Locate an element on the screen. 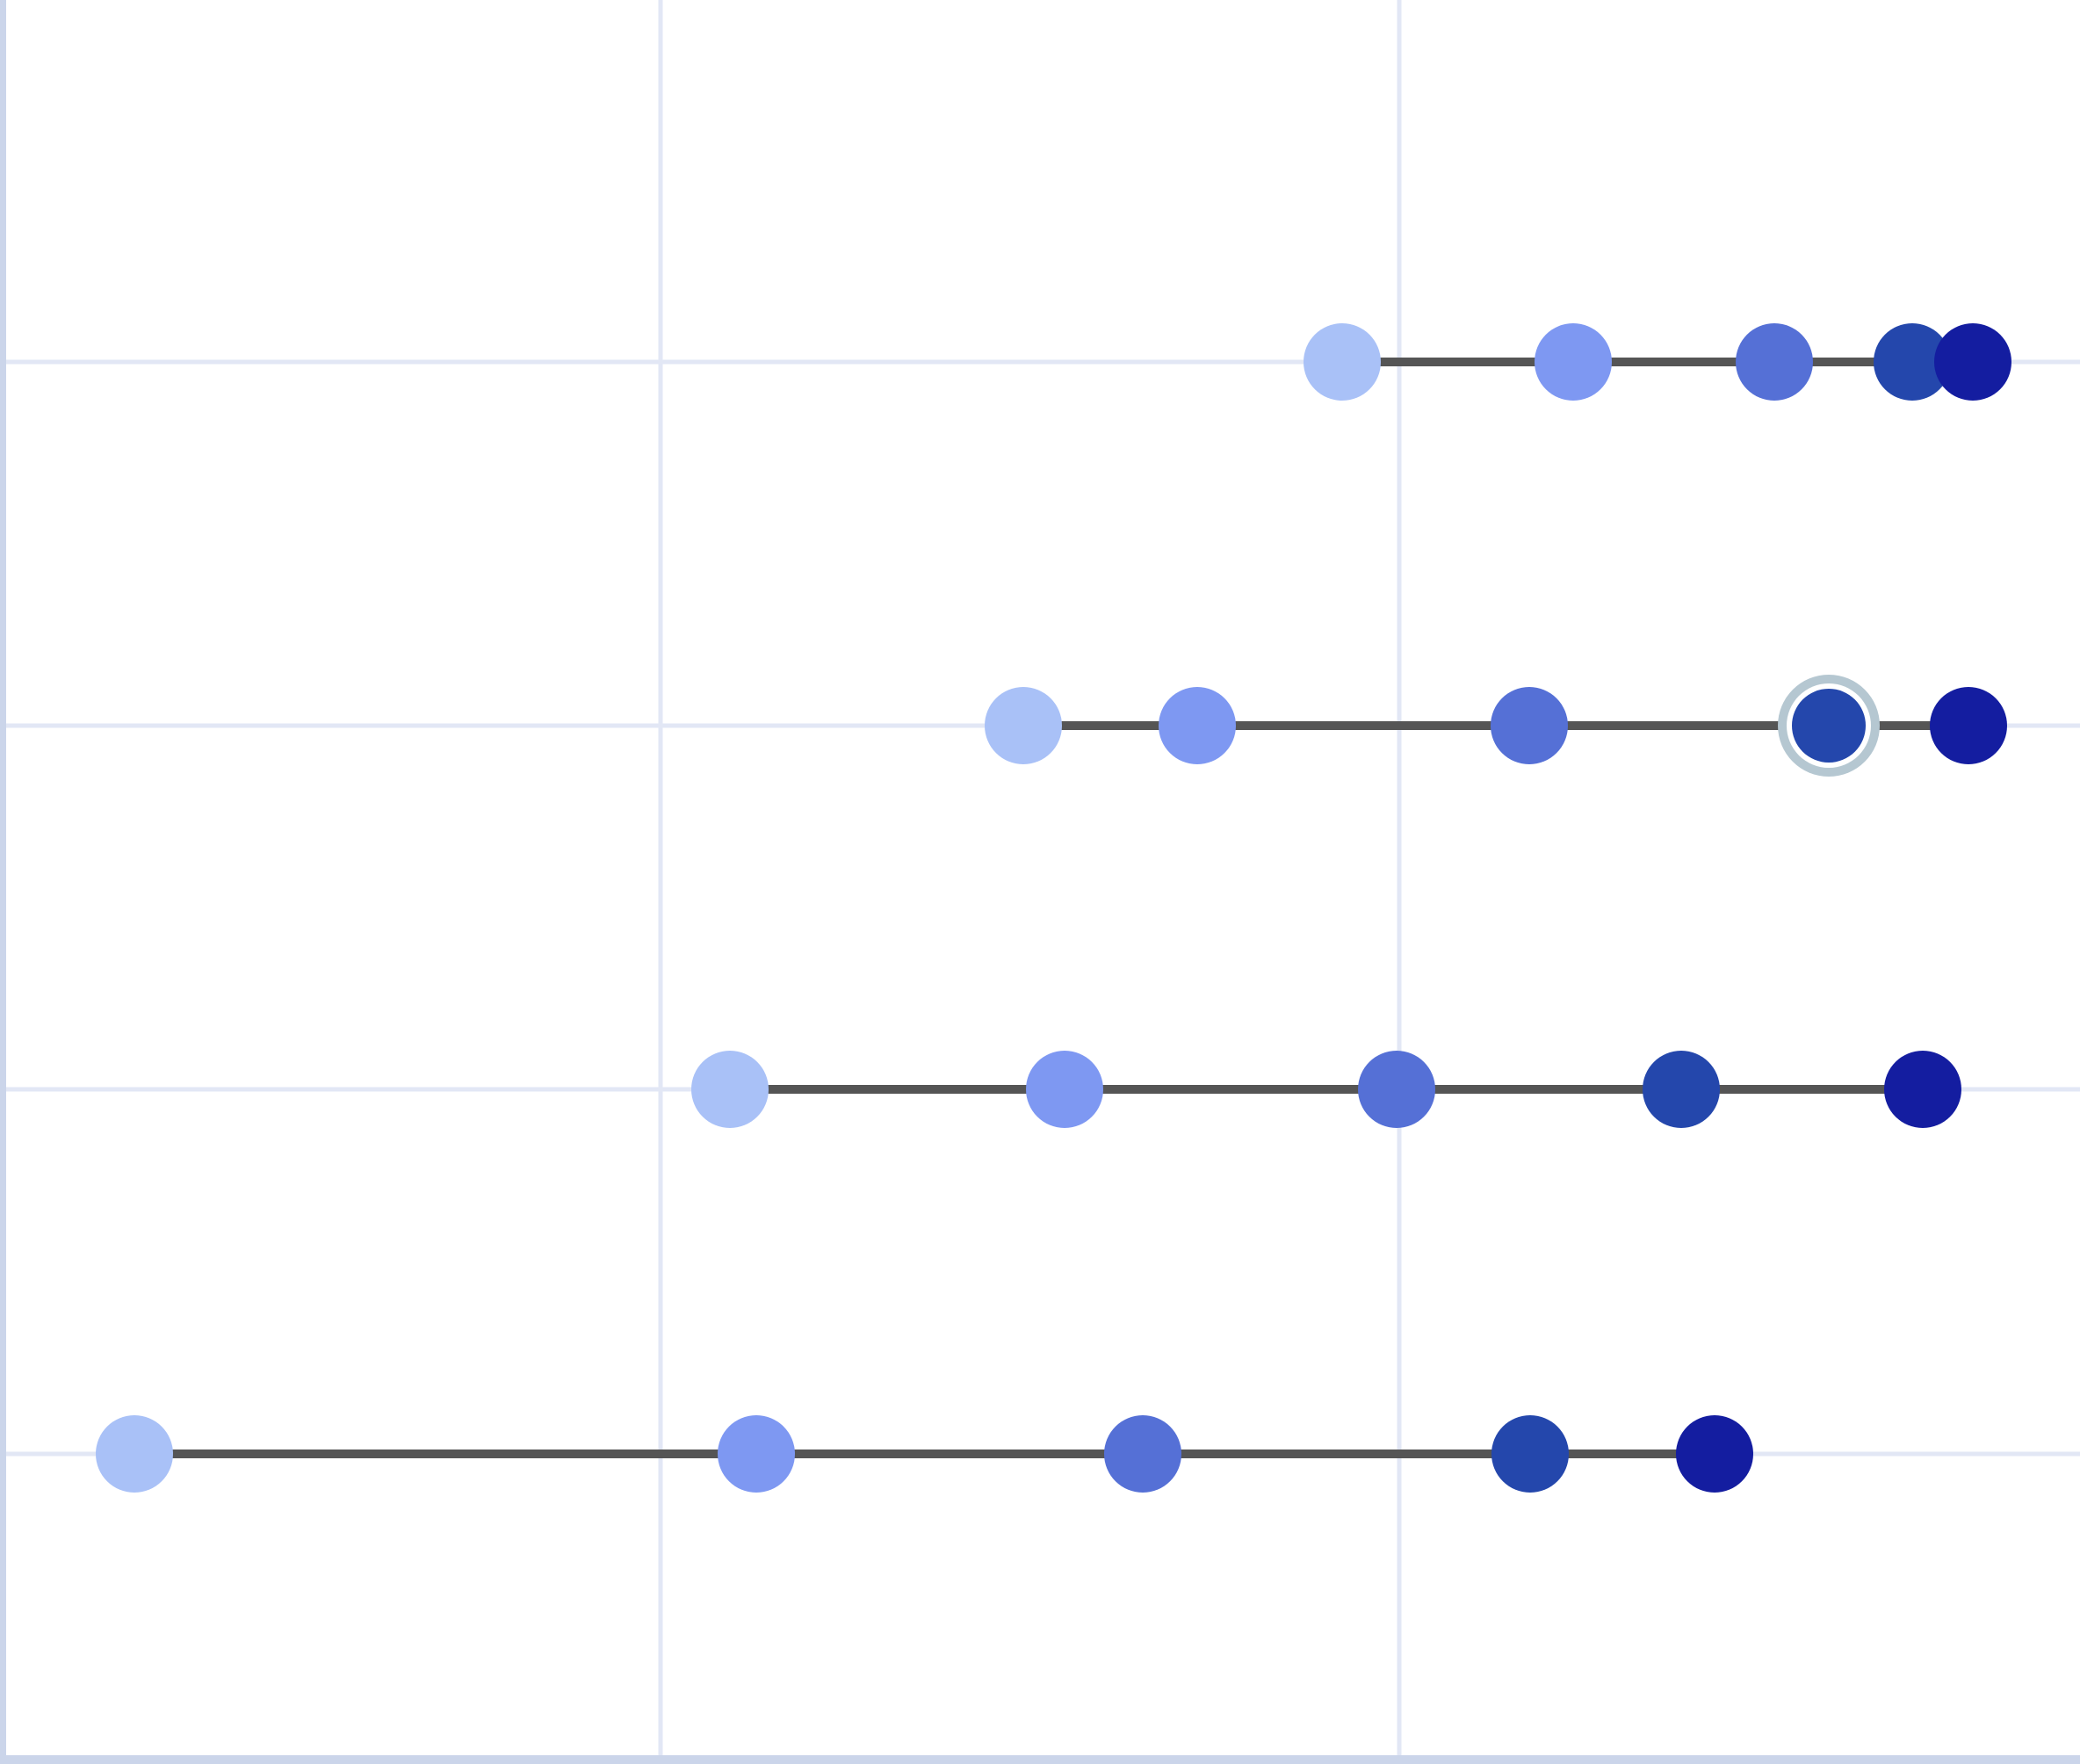 The width and height of the screenshot is (2080, 1764). left-axis-line is located at coordinates (3, 882).